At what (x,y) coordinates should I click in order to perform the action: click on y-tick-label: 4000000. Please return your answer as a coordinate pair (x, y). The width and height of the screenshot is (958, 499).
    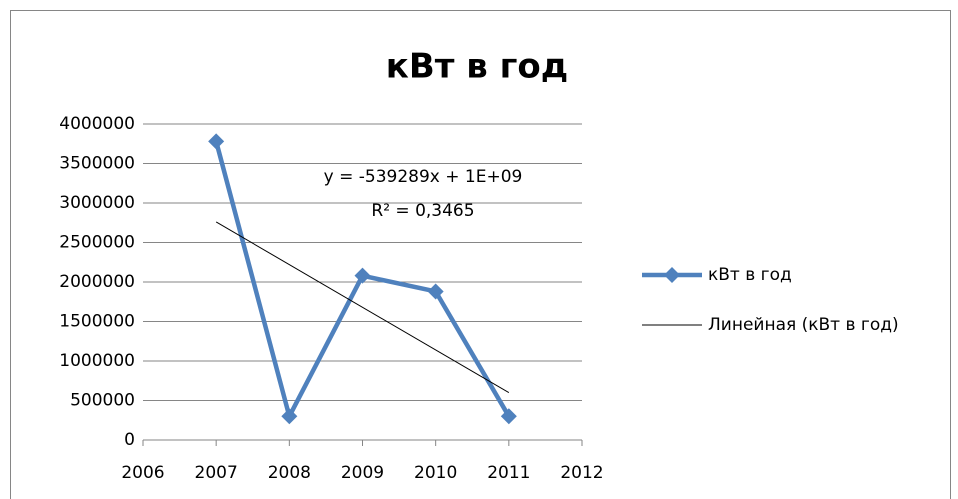
    Looking at the image, I should click on (97, 124).